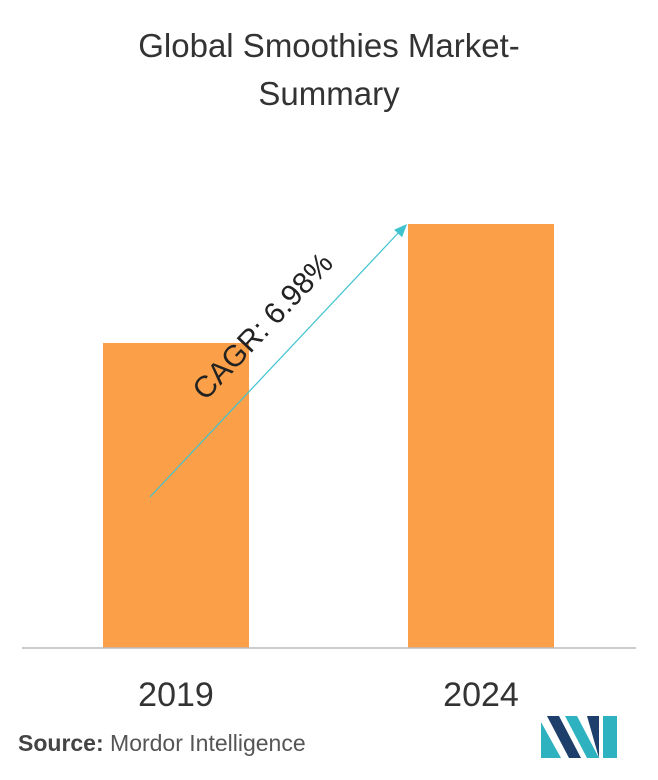  What do you see at coordinates (61, 743) in the screenshot?
I see `source-label: Source:` at bounding box center [61, 743].